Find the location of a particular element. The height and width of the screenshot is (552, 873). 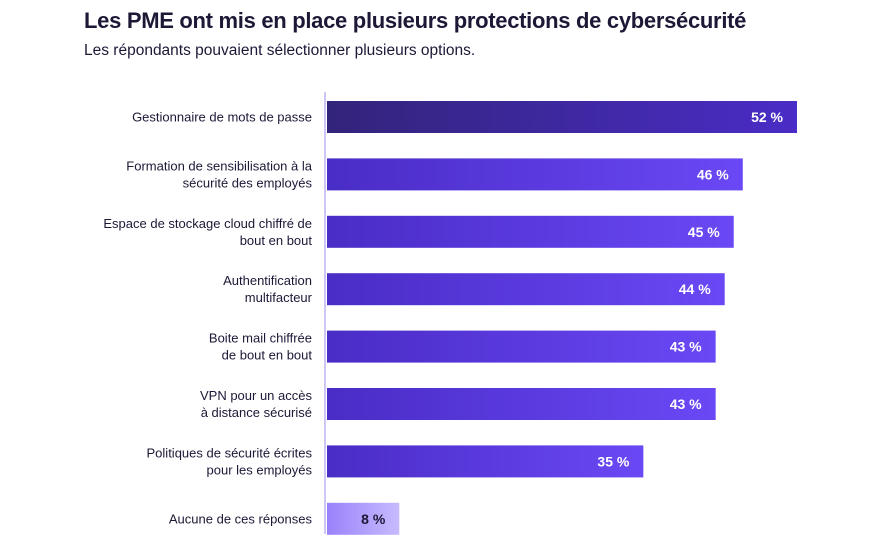

category-label: sécurité des employés is located at coordinates (248, 182).